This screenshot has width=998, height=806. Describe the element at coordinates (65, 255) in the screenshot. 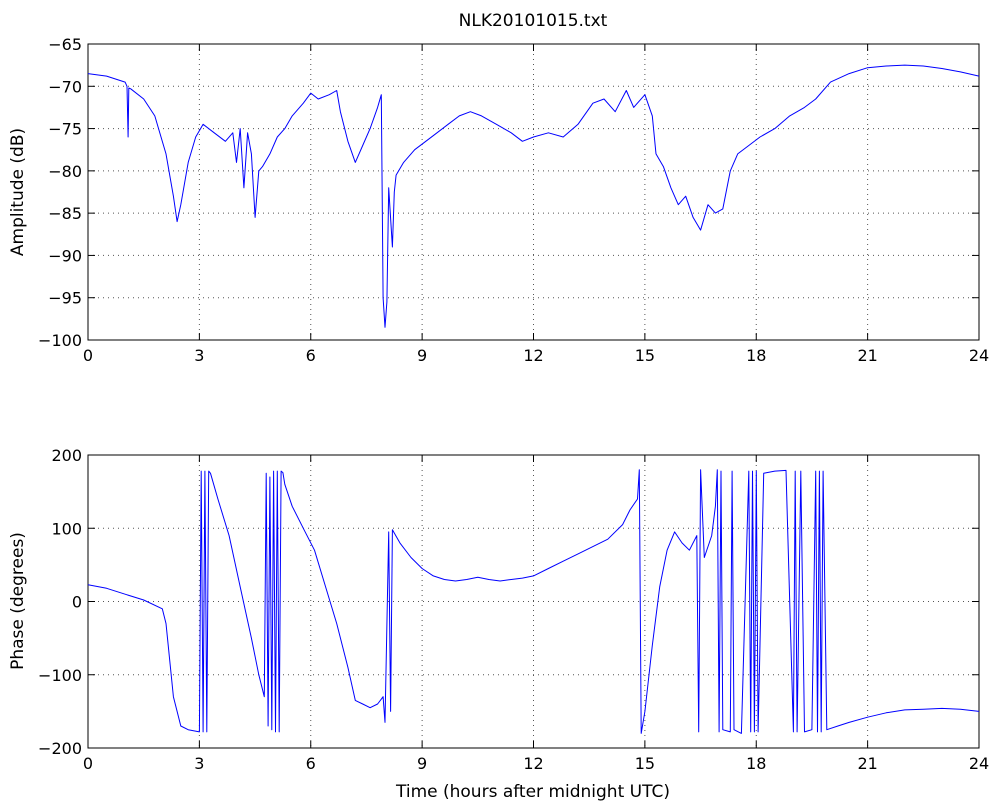

I see `amplitude-y-tick-label: −90` at that location.